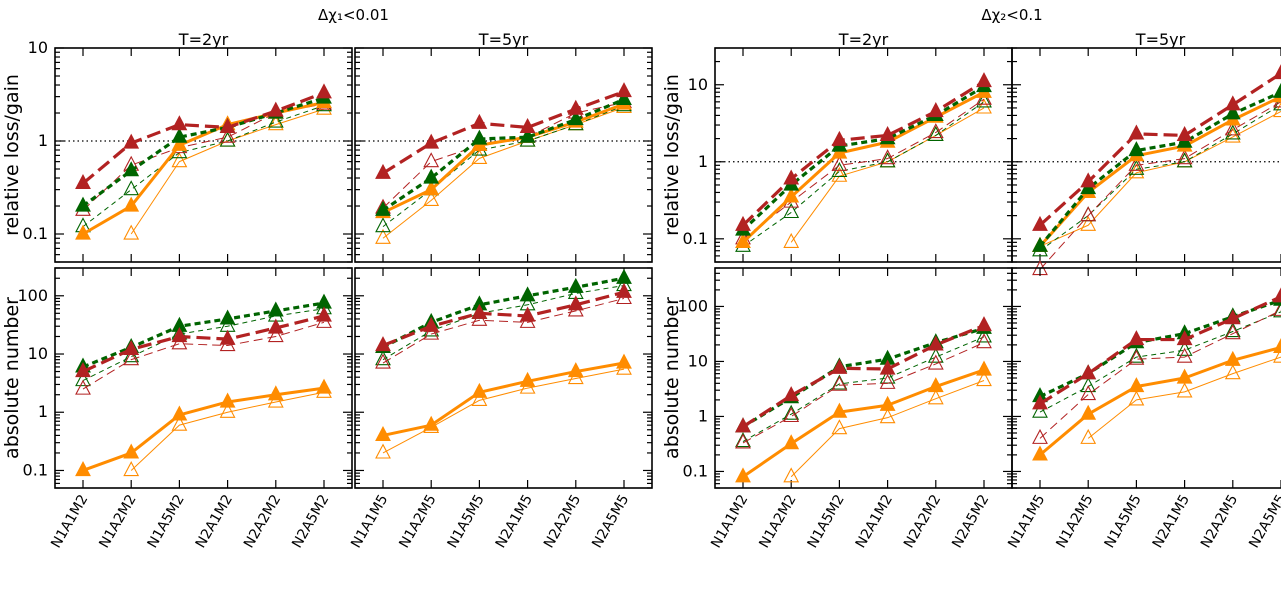  What do you see at coordinates (1171, 521) in the screenshot?
I see `category-label: N2A1M5` at bounding box center [1171, 521].